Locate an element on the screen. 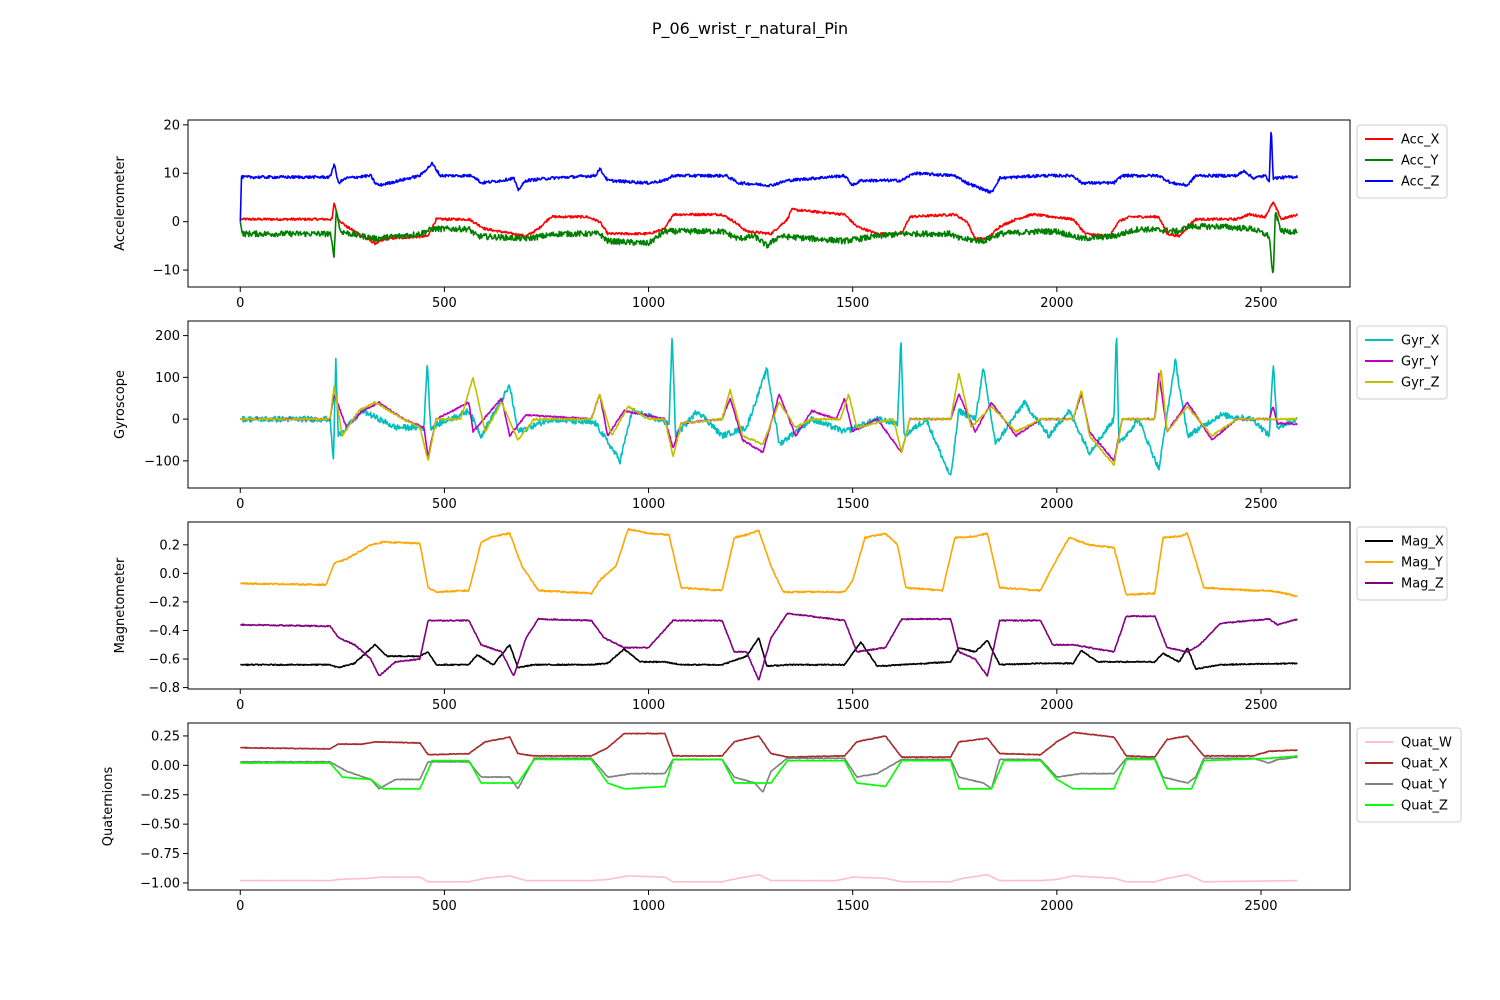  y-tick-label: −0.25 is located at coordinates (160, 795).